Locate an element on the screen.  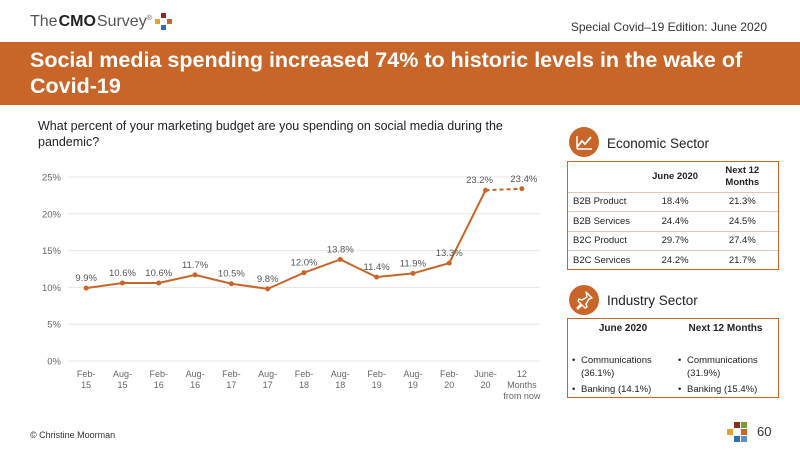
x-tick-label: 12 Months from now is located at coordinates (522, 384).